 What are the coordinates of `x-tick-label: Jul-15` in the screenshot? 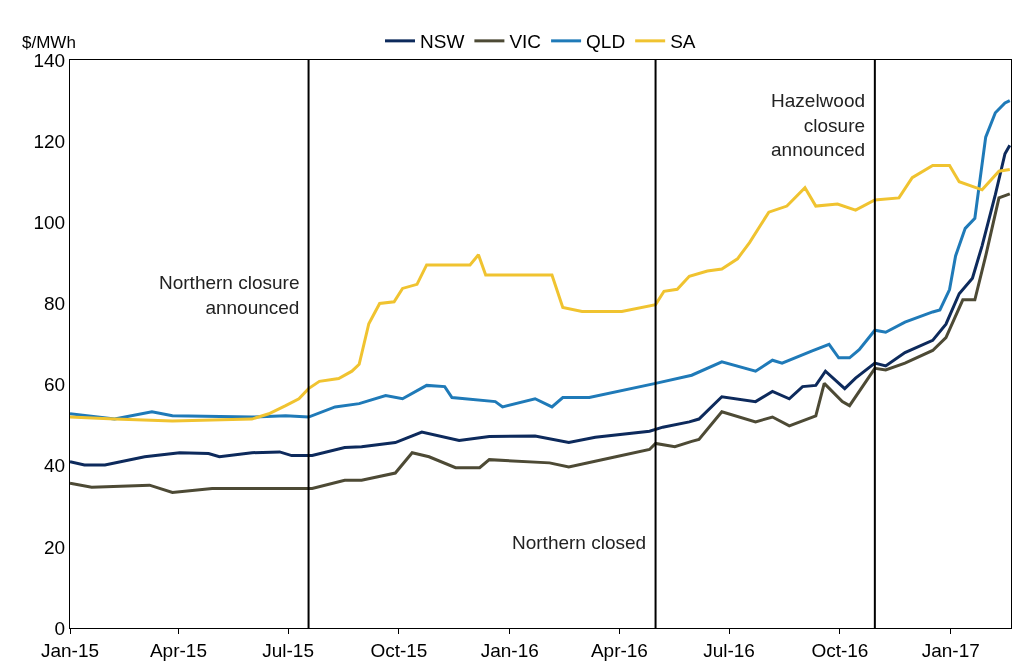 It's located at (288, 650).